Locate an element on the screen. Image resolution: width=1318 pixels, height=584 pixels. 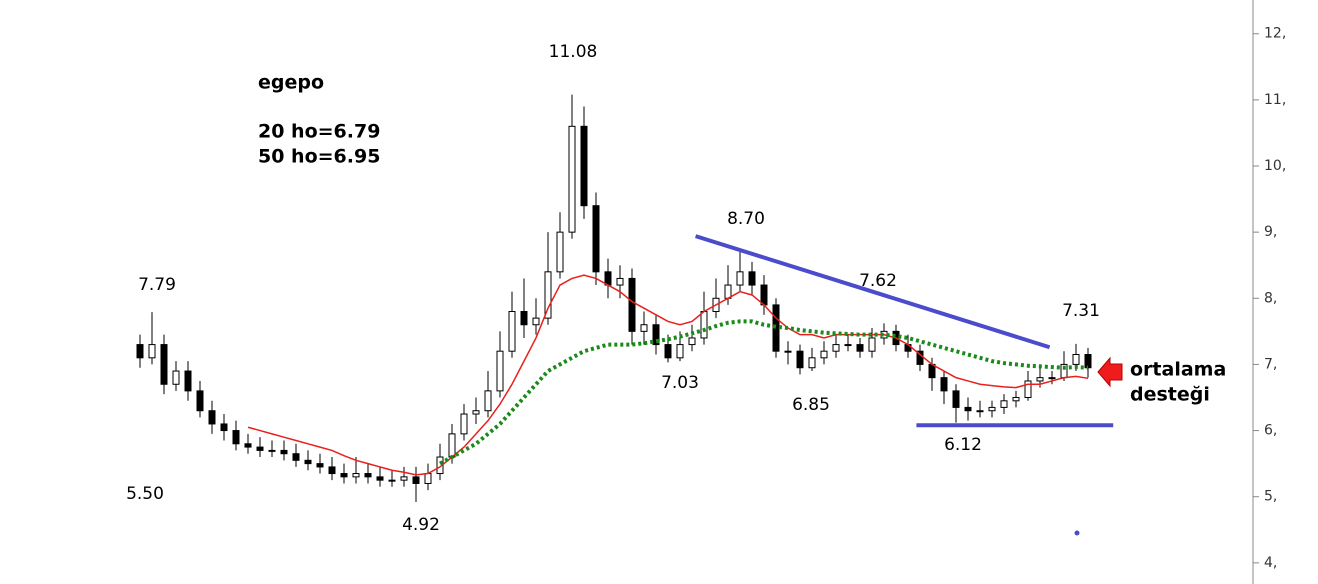
price-annotation: 6.12 is located at coordinates (963, 445).